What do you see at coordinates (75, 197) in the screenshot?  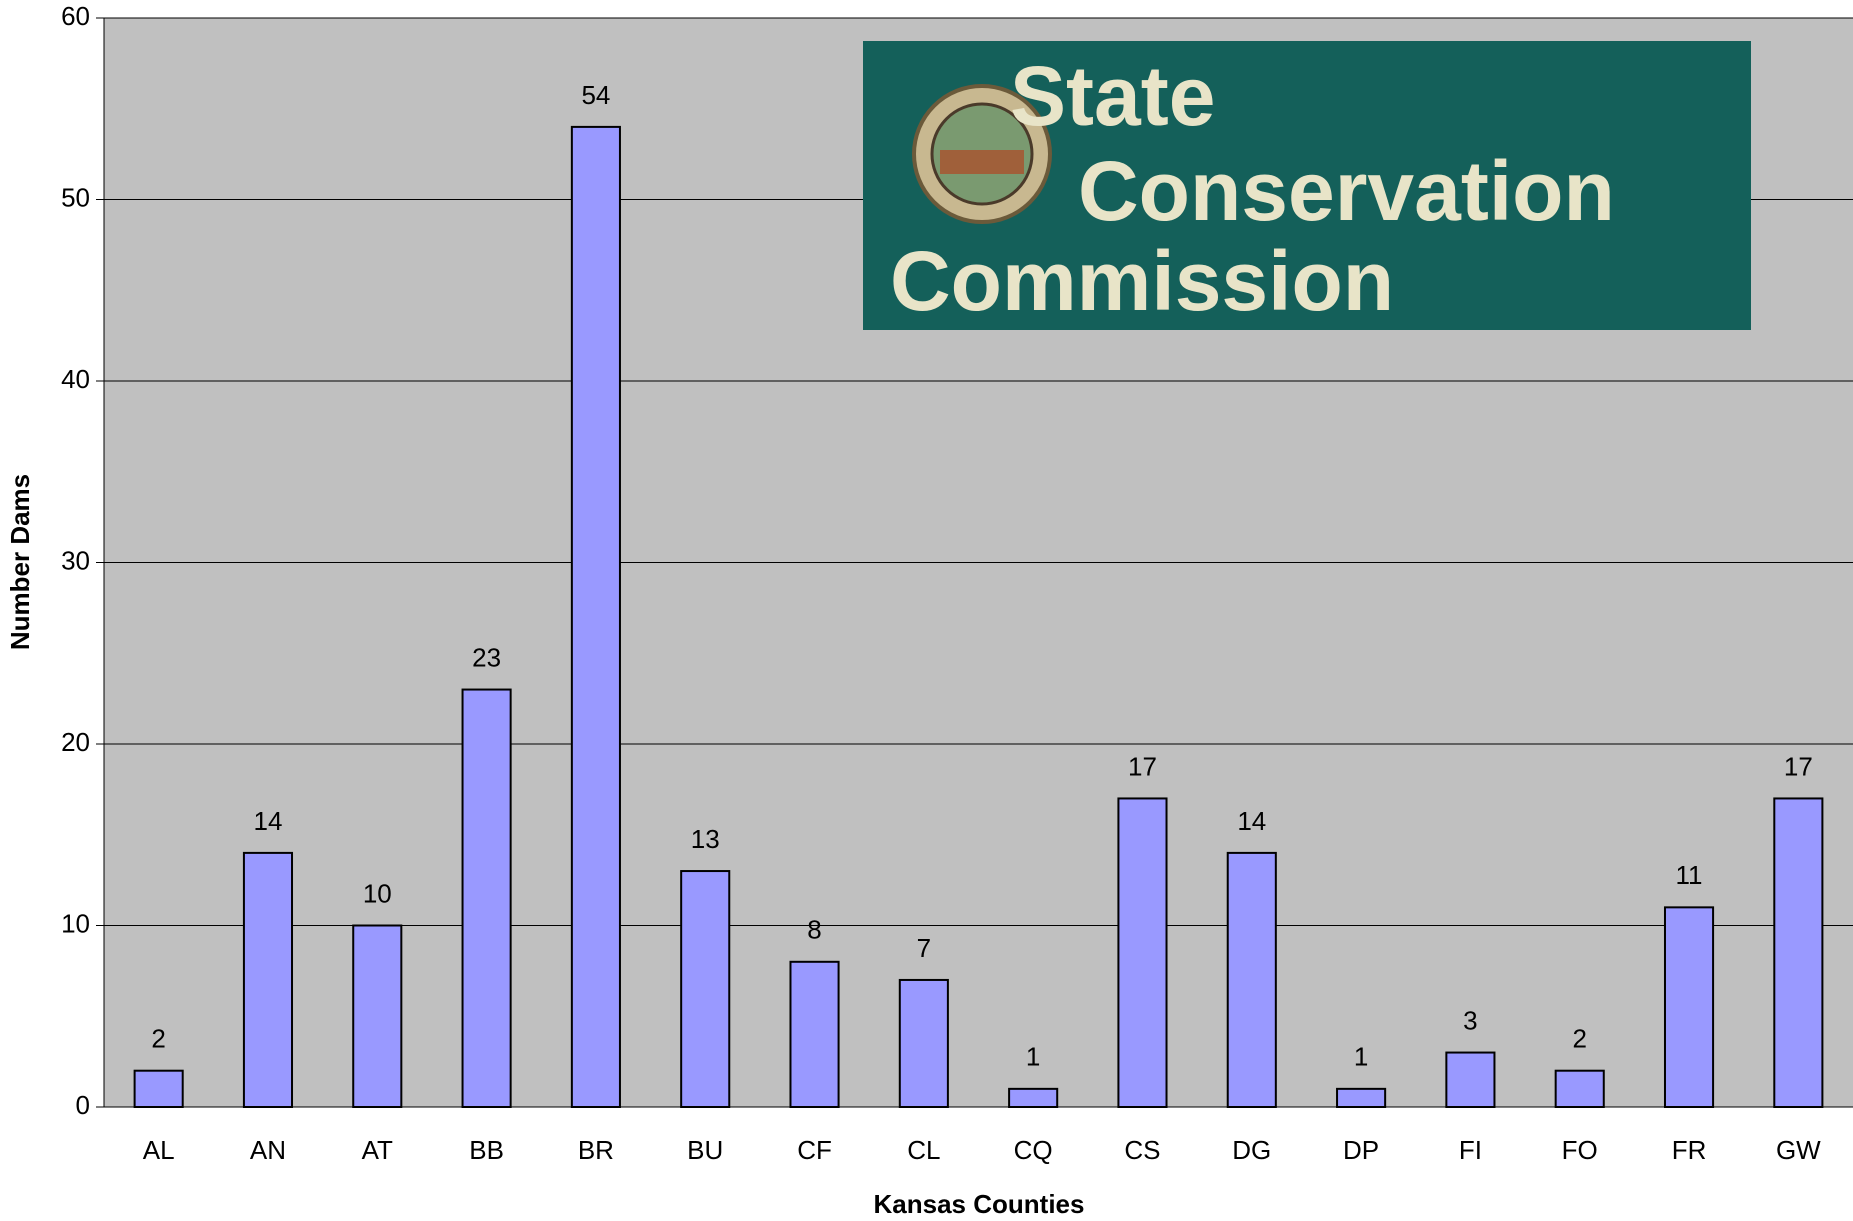 I see `y-tick-label: 50` at bounding box center [75, 197].